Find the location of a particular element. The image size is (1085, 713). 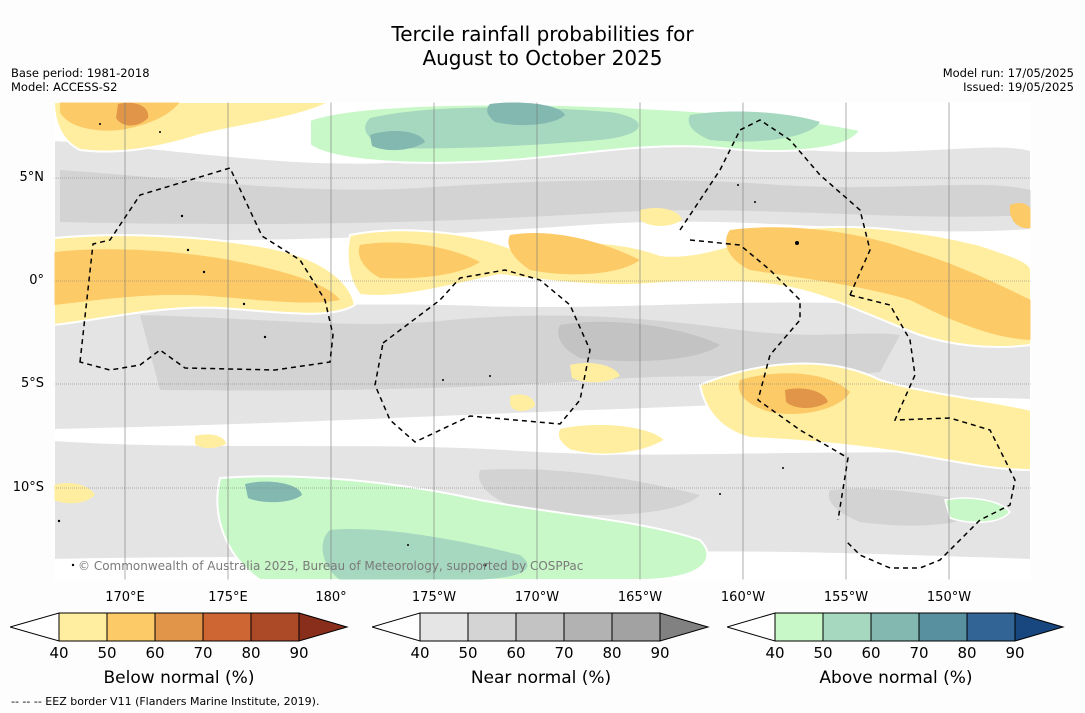

title-line-2: August to October 2025 is located at coordinates (542, 58).